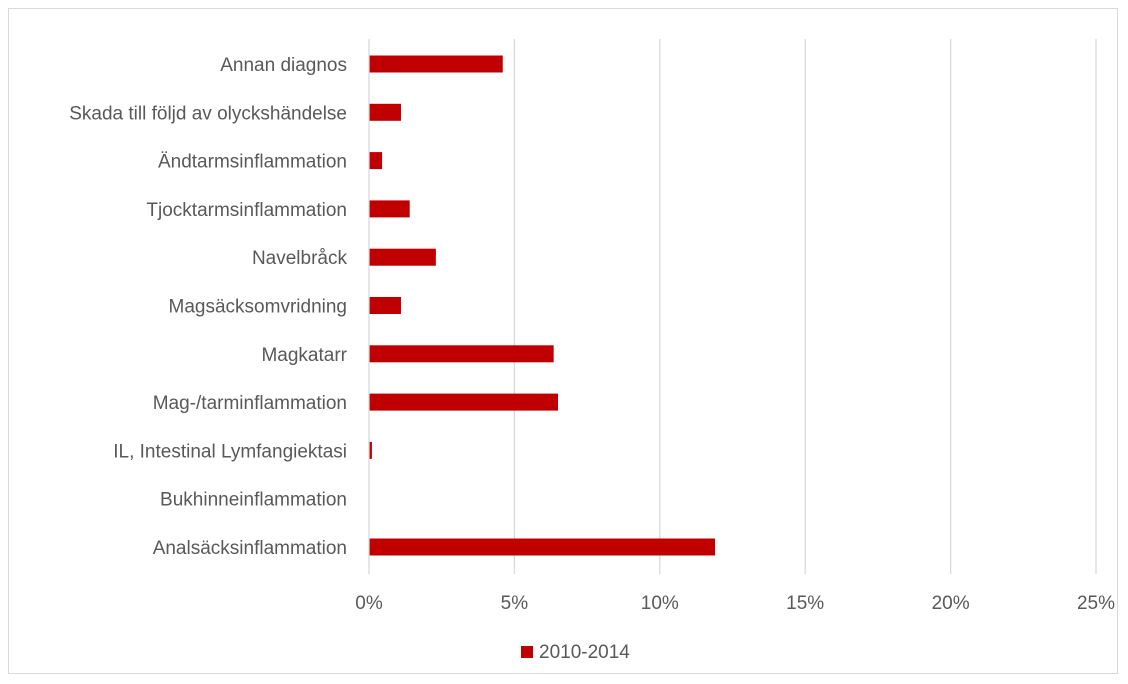 This screenshot has width=1128, height=684. What do you see at coordinates (527, 652) in the screenshot?
I see `legend-swatch` at bounding box center [527, 652].